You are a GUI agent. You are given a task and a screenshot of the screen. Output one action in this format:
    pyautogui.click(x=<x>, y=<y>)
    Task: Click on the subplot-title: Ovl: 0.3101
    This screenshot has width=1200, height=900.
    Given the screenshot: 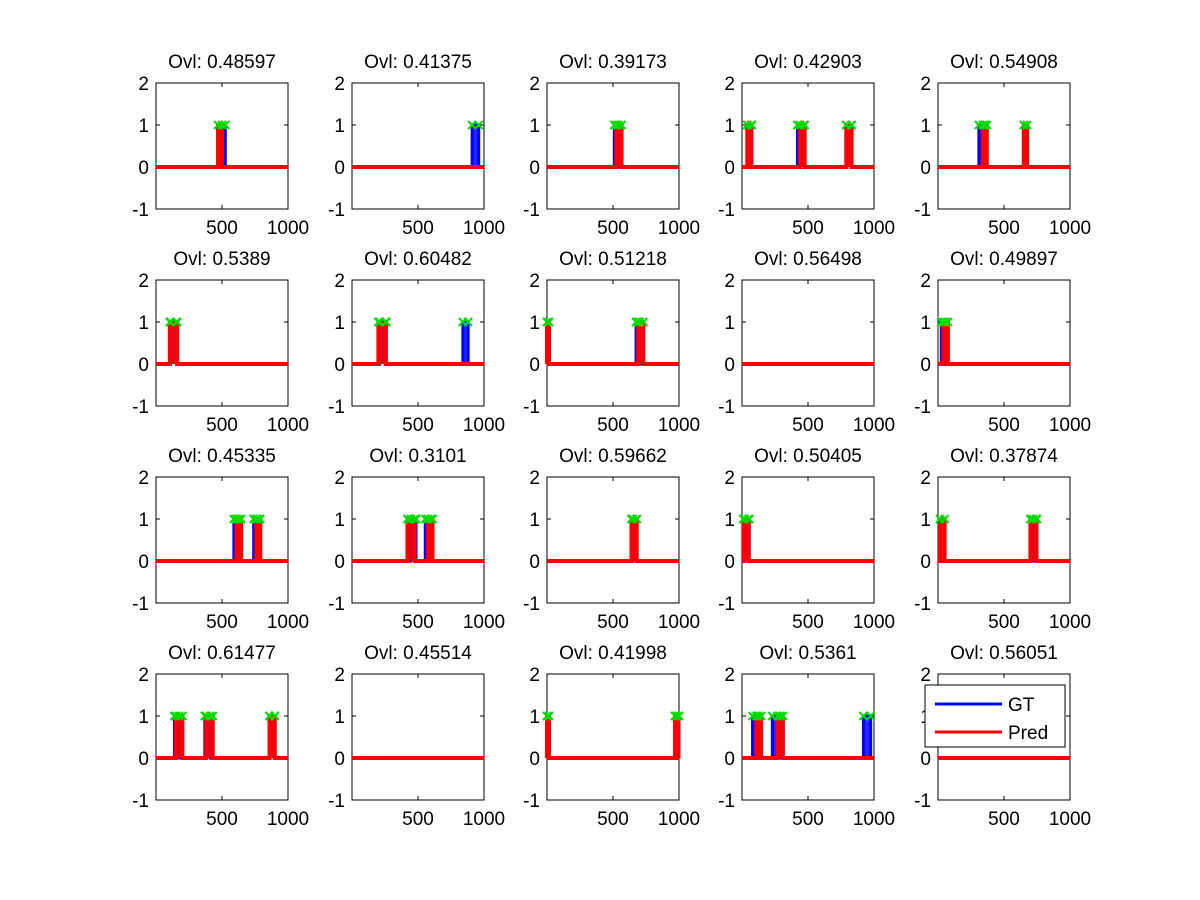 What is the action you would take?
    pyautogui.click(x=417, y=456)
    